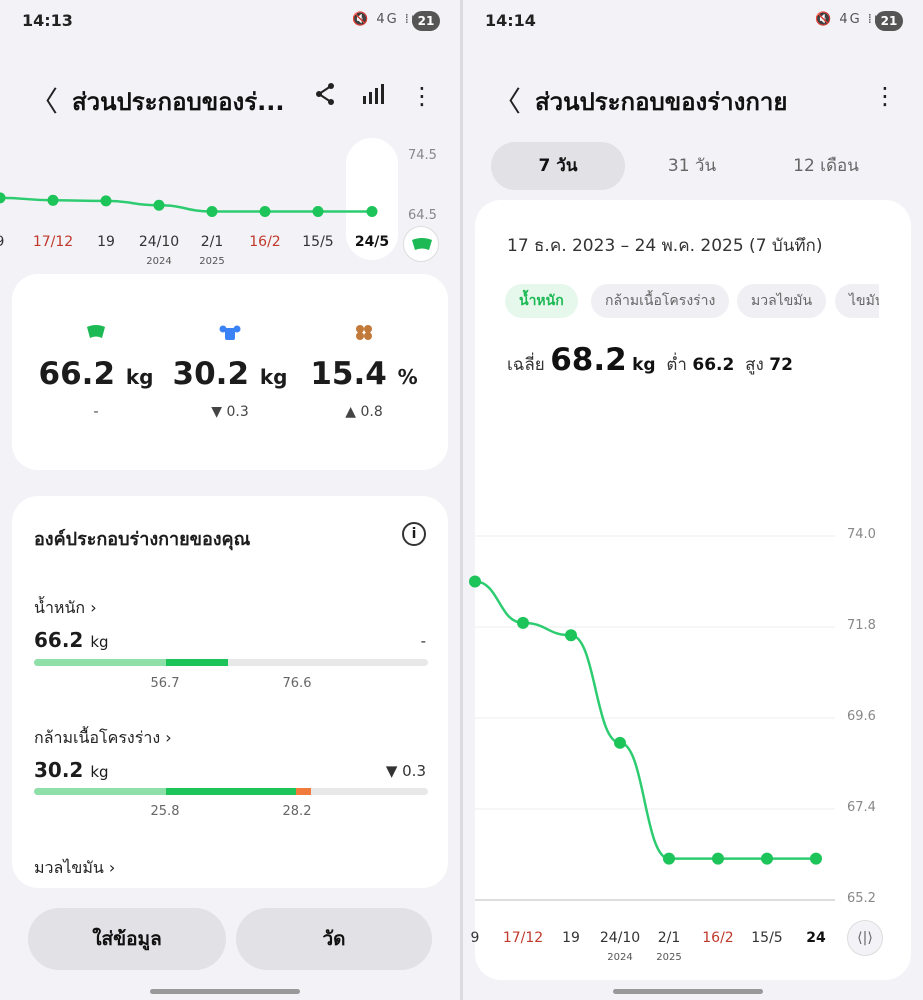  What do you see at coordinates (510, 20) in the screenshot?
I see `status-time: 14:14` at bounding box center [510, 20].